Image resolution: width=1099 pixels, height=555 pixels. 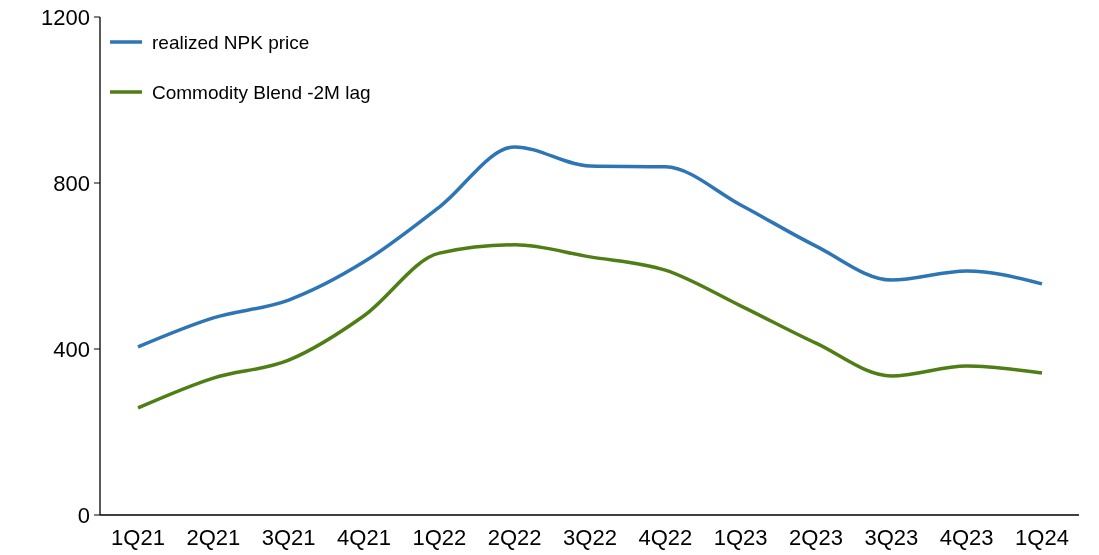 I want to click on x-tick-label: 3Q21, so click(x=288, y=537).